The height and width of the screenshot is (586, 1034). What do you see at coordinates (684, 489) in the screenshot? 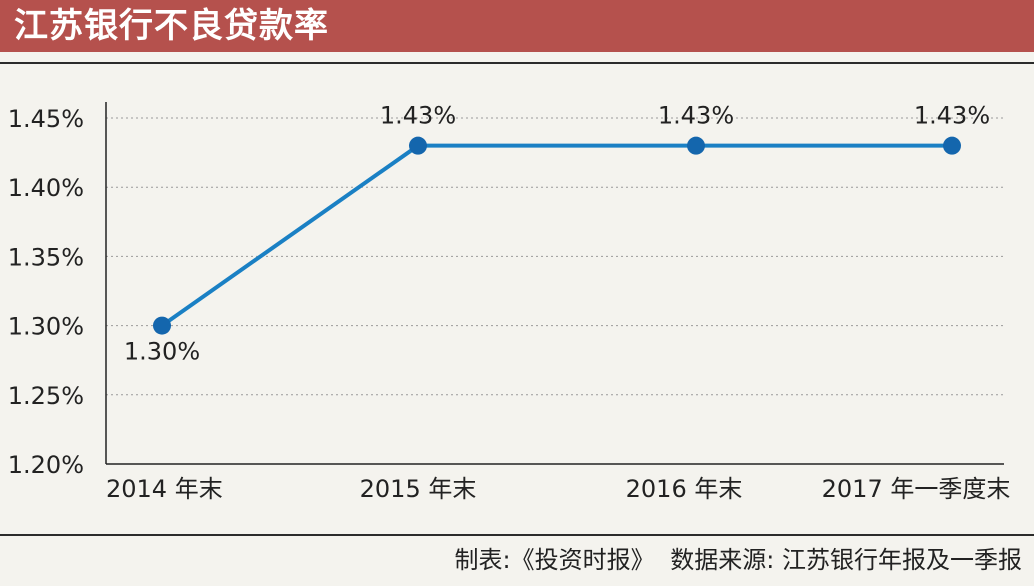
I see `x-tick-label: 2016 年末` at bounding box center [684, 489].